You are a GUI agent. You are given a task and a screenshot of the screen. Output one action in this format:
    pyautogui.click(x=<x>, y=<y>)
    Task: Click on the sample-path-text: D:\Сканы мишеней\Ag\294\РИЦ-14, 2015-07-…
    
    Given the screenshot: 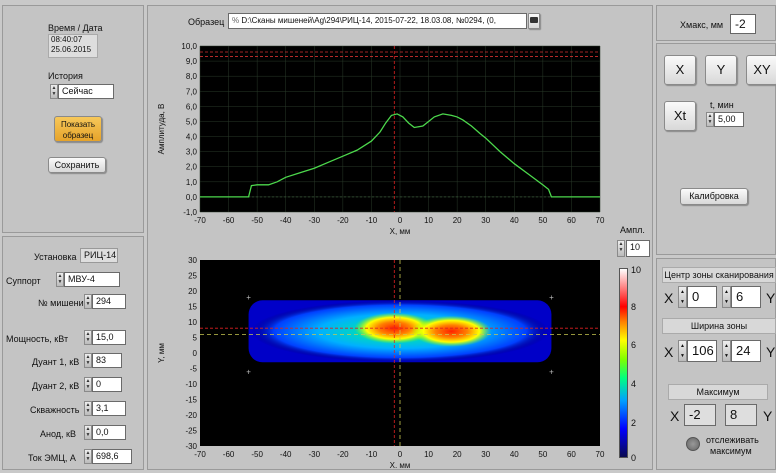 What is the action you would take?
    pyautogui.click(x=368, y=20)
    